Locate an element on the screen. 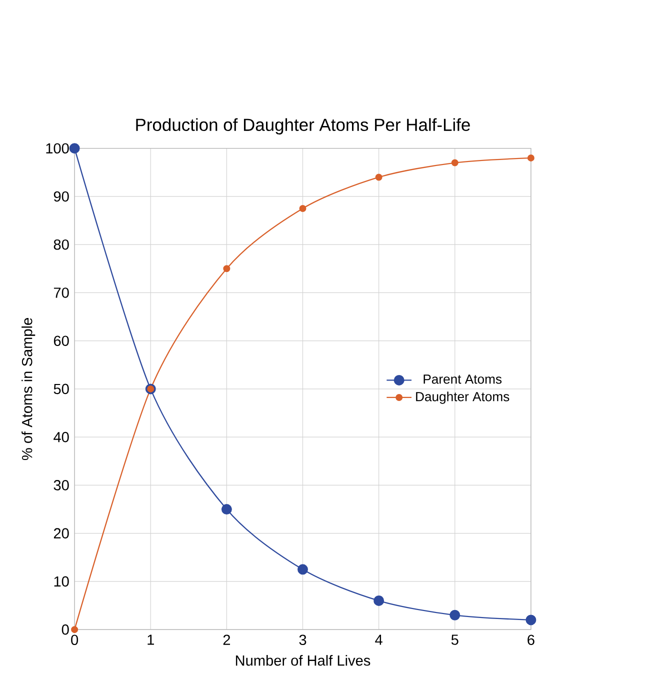 The width and height of the screenshot is (646, 700). x-tick-label: 3 is located at coordinates (302, 640).